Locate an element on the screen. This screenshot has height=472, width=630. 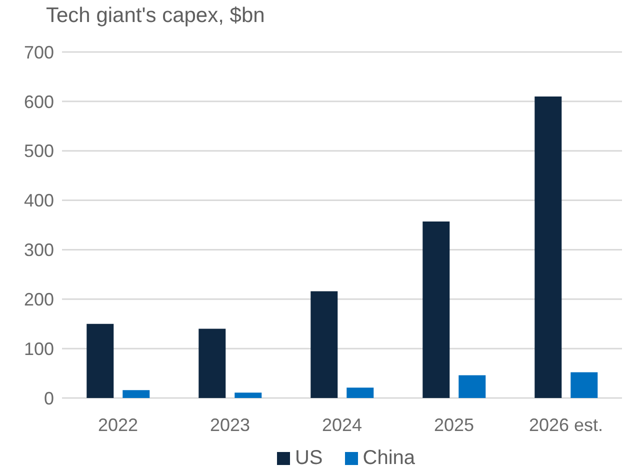
y-tick-label: 500 is located at coordinates (39, 151).